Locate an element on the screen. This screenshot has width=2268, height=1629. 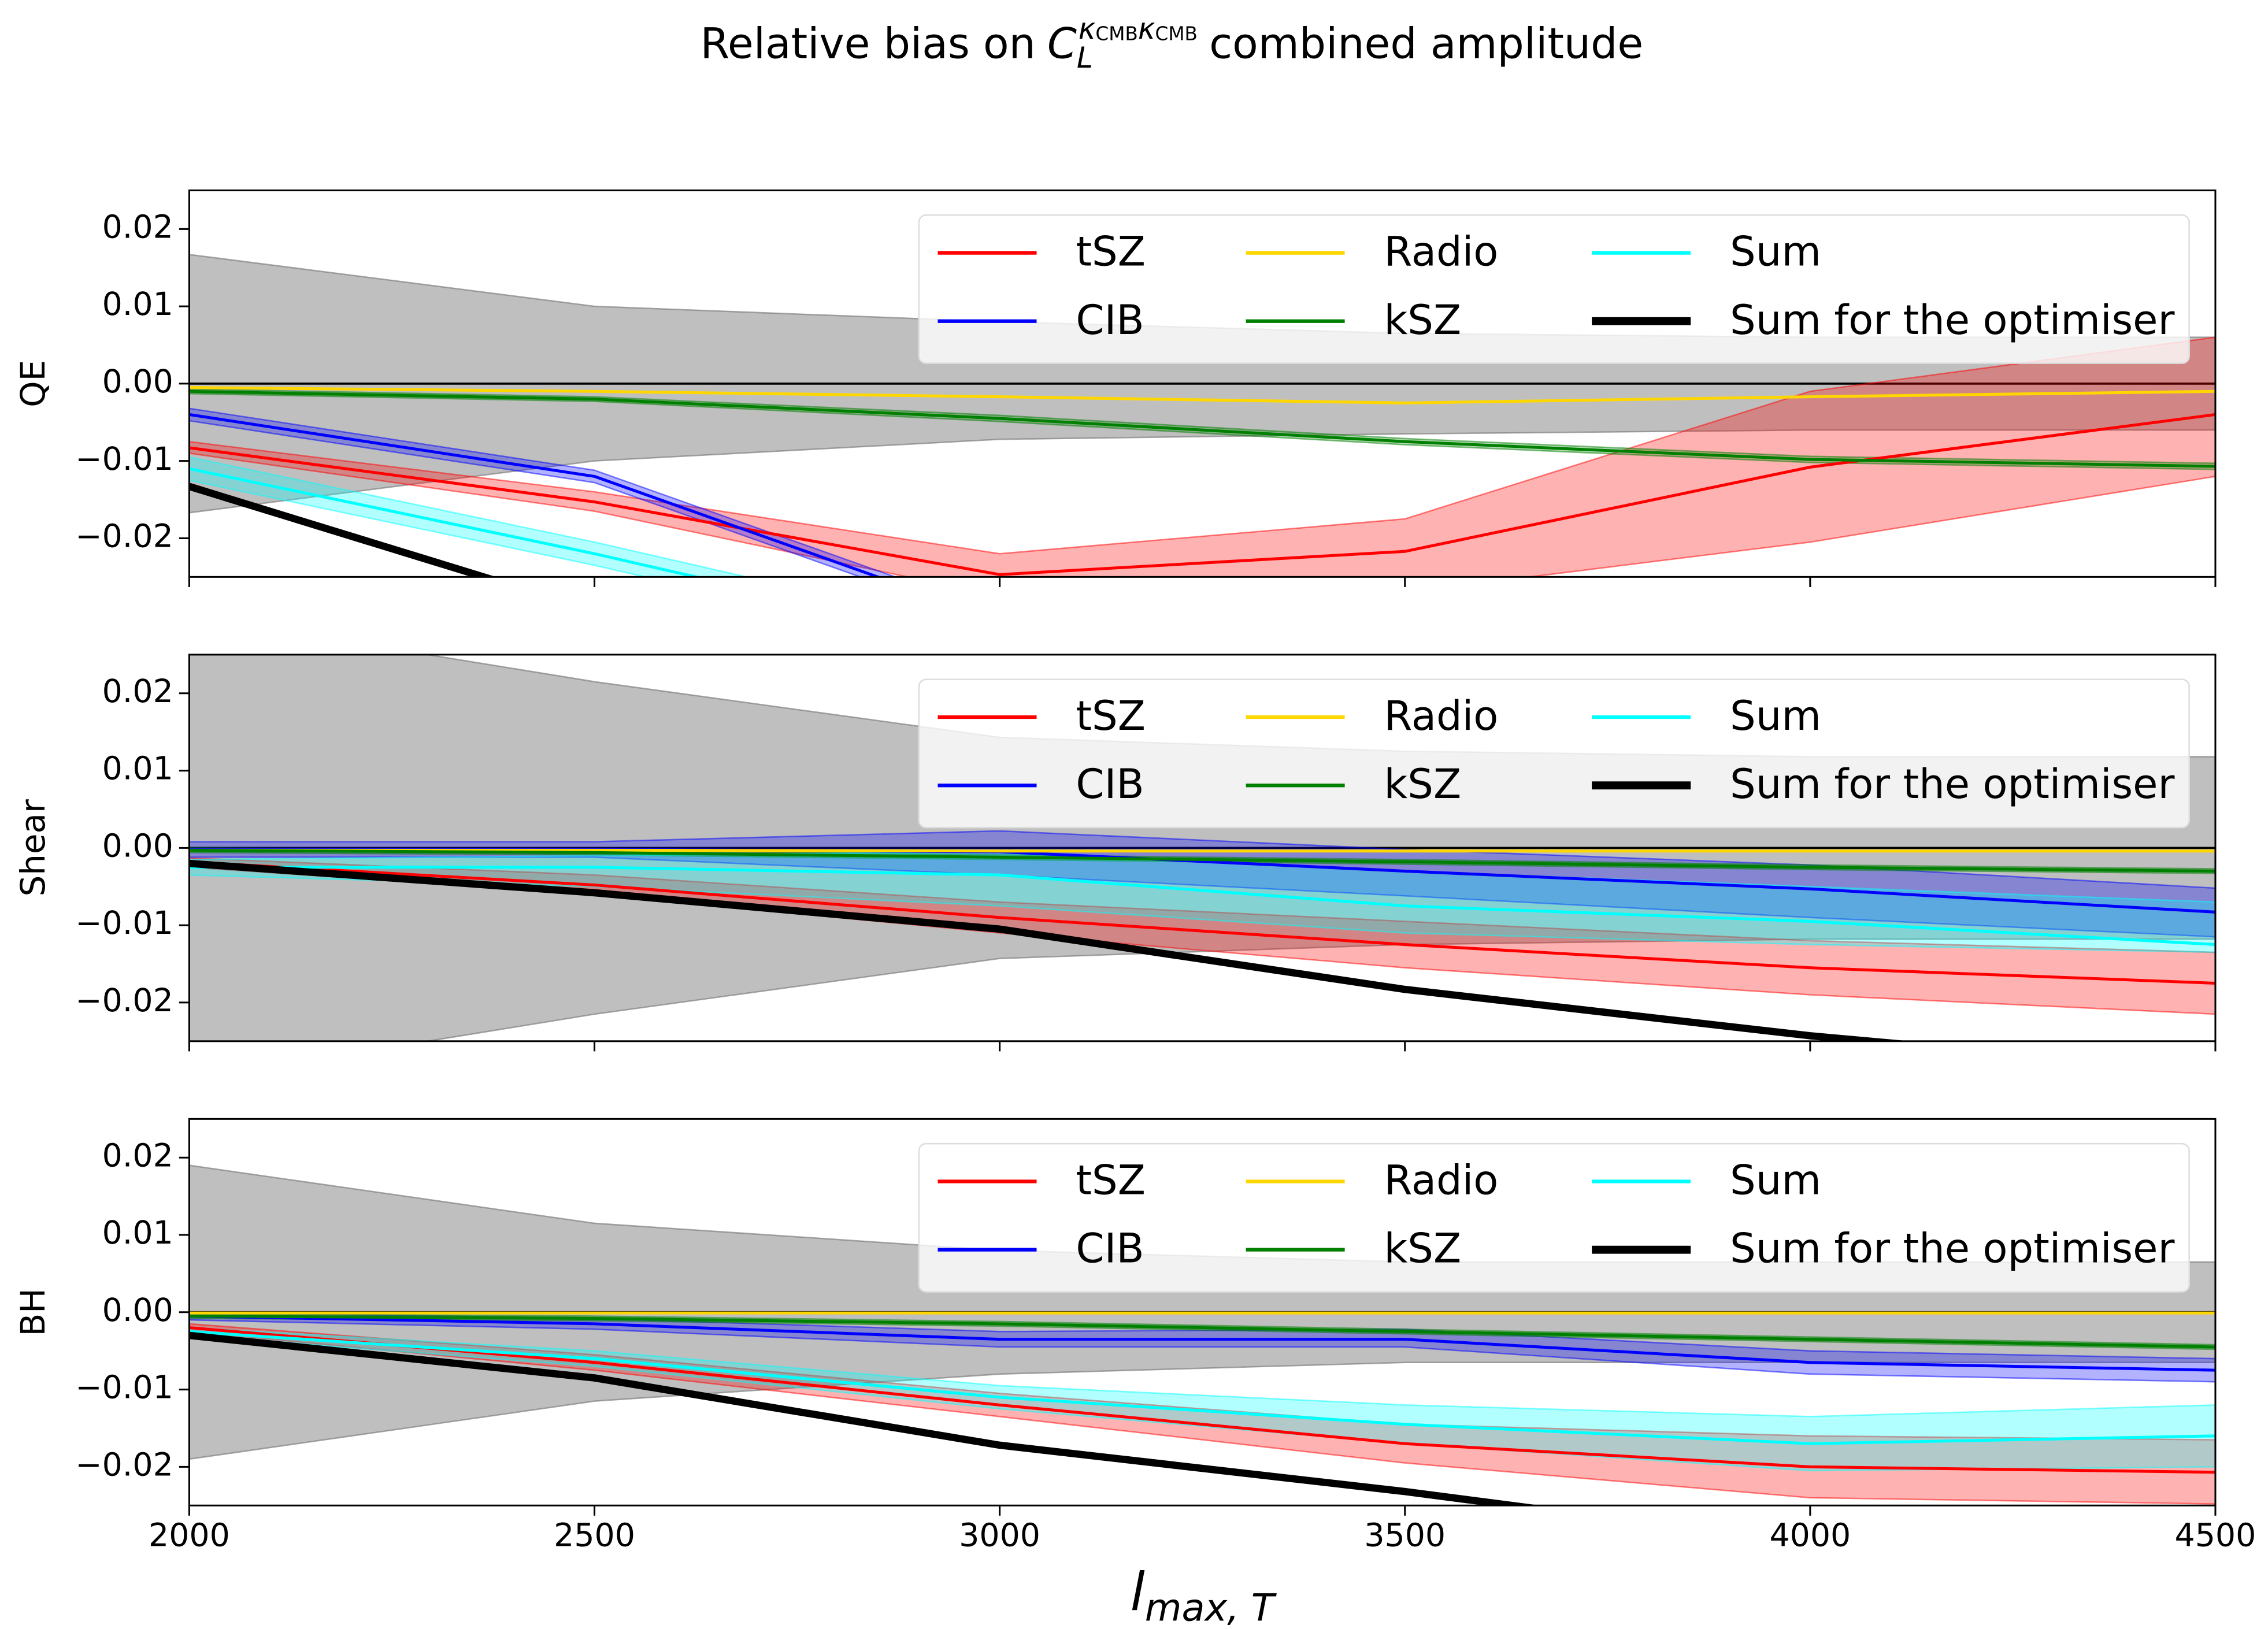
title-subscript: L is located at coordinates (1085, 57).